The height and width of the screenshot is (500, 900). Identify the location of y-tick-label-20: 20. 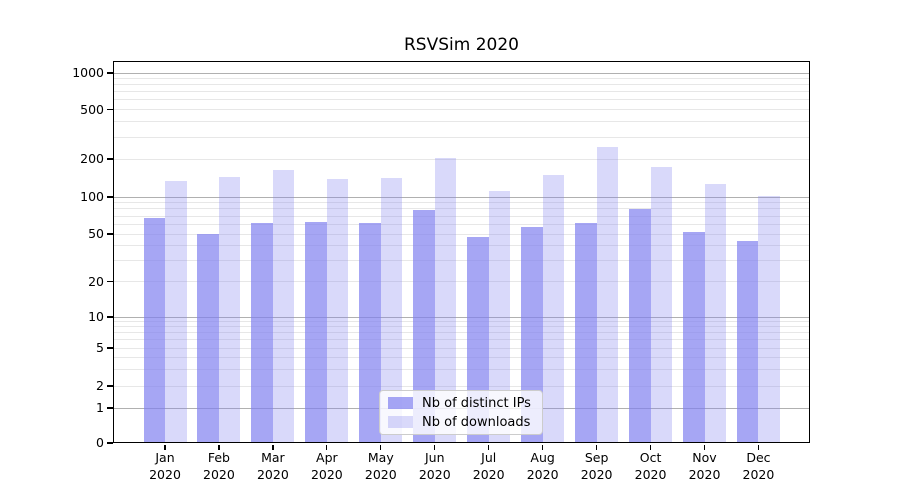
(96, 281).